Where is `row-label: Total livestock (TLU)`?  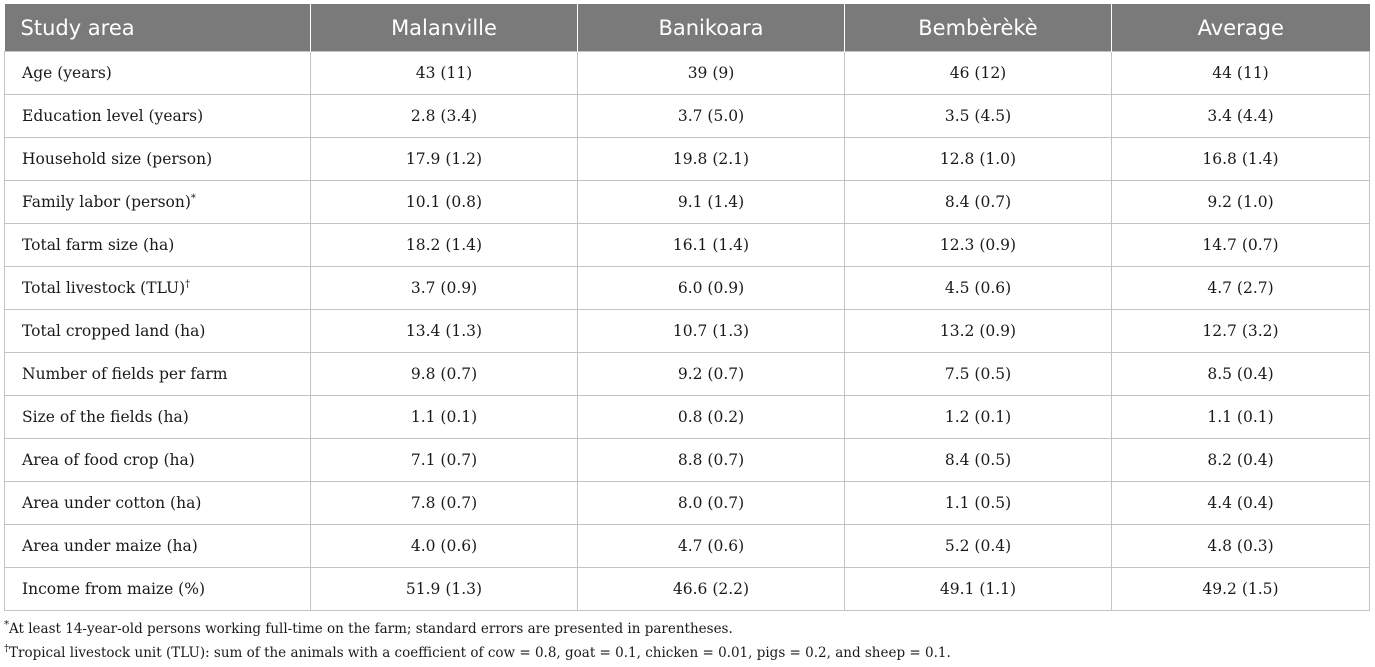
row-label: Total livestock (TLU) is located at coordinates (104, 288).